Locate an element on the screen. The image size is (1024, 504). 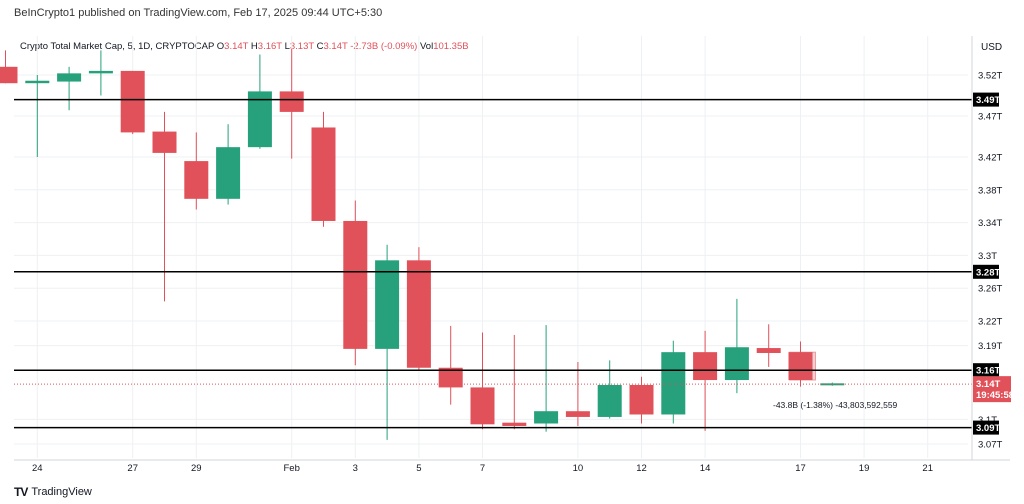
x-tick-label: 7 is located at coordinates (482, 468).